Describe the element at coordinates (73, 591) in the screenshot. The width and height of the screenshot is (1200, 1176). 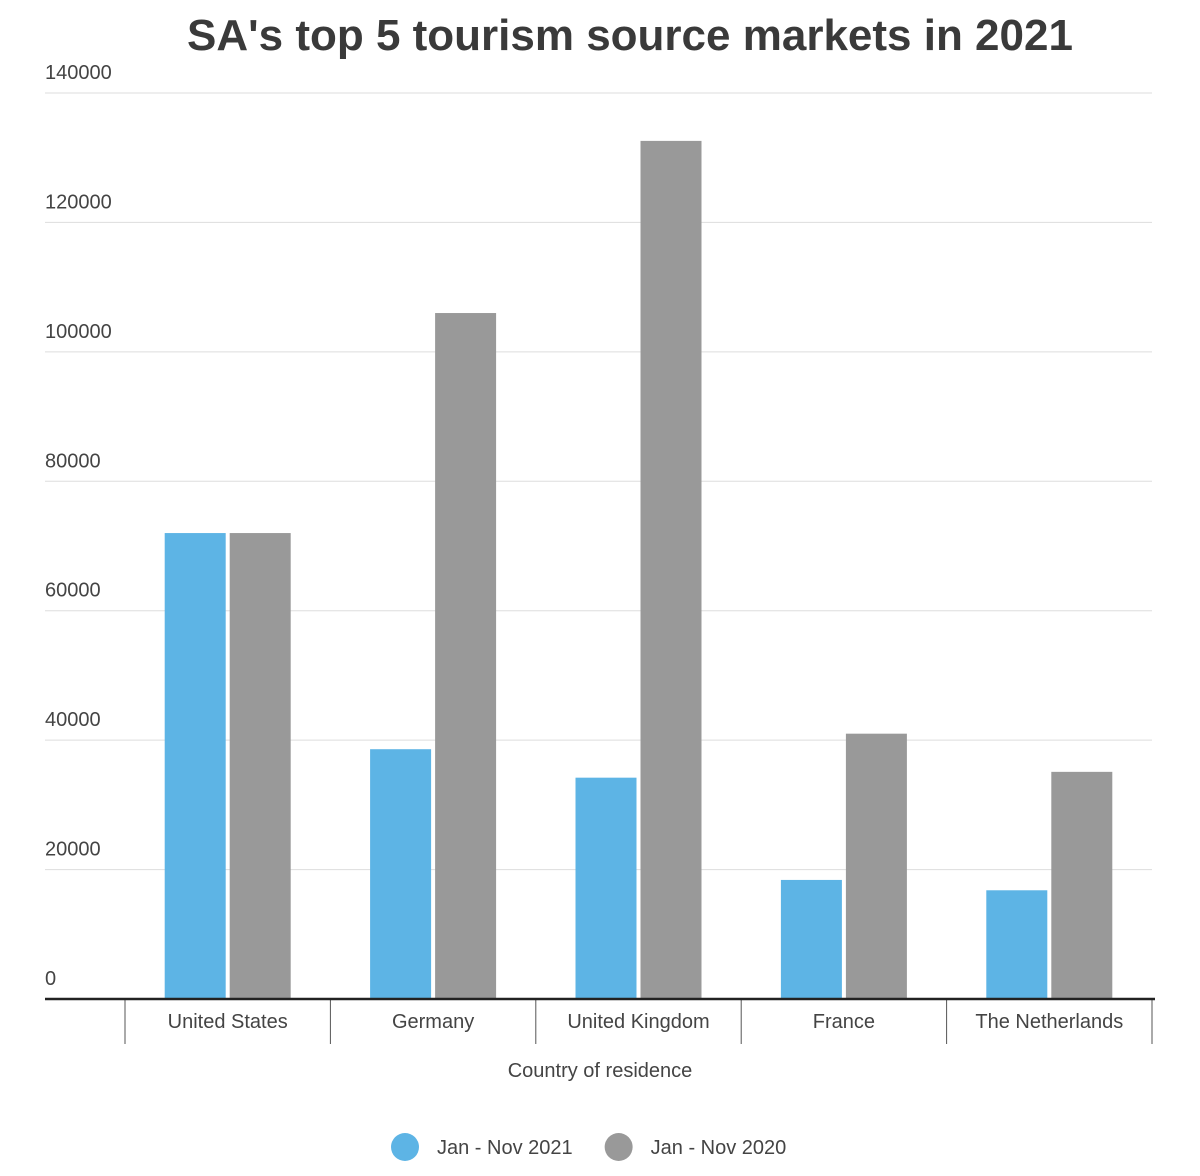
I see `y-tick-label: 60000` at that location.